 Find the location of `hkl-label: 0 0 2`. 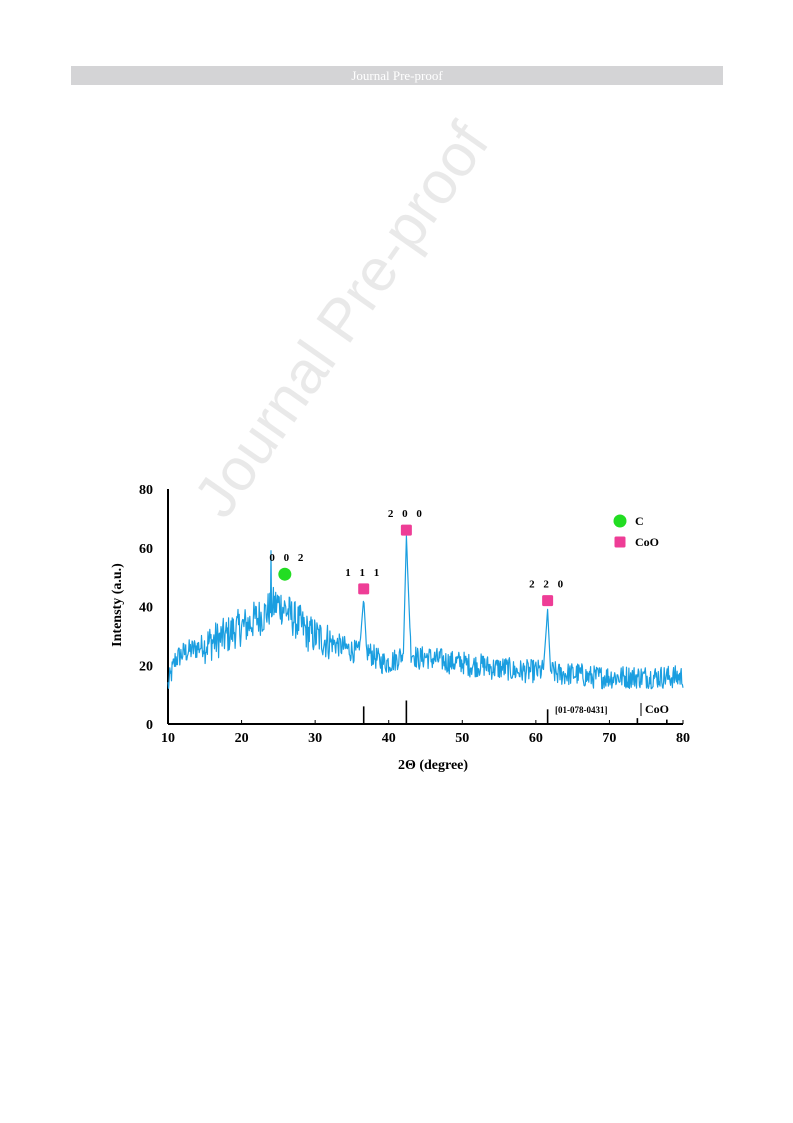

hkl-label: 0 0 2 is located at coordinates (287, 558).